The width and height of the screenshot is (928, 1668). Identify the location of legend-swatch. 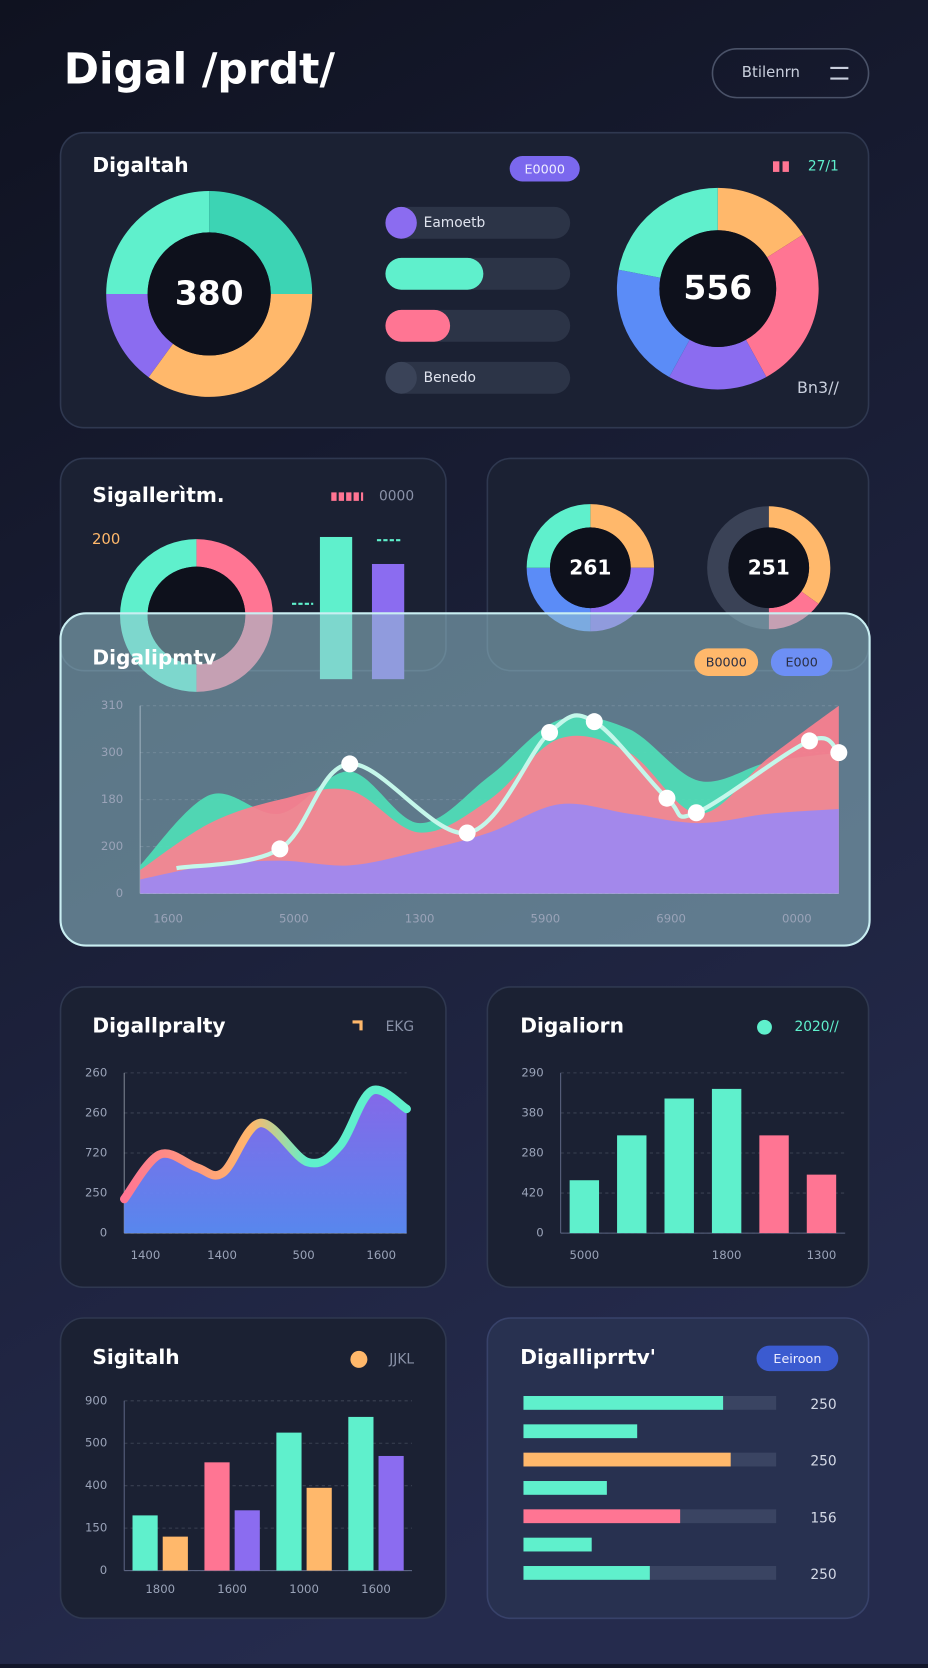
(785, 166).